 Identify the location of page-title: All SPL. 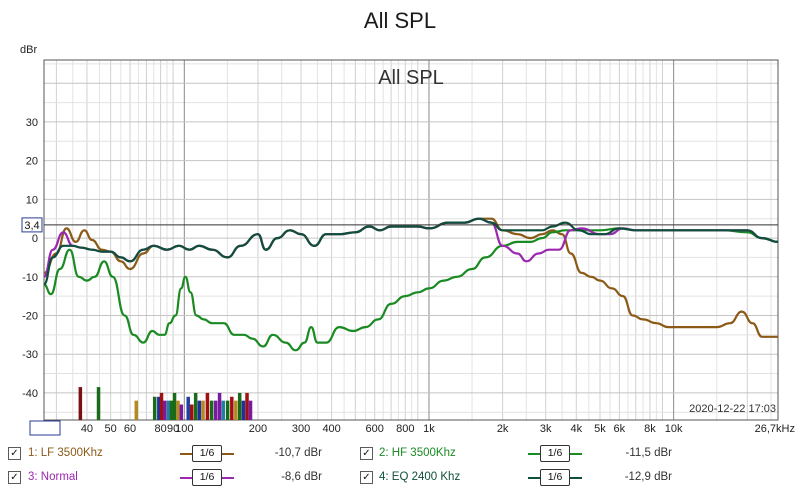
(400, 20).